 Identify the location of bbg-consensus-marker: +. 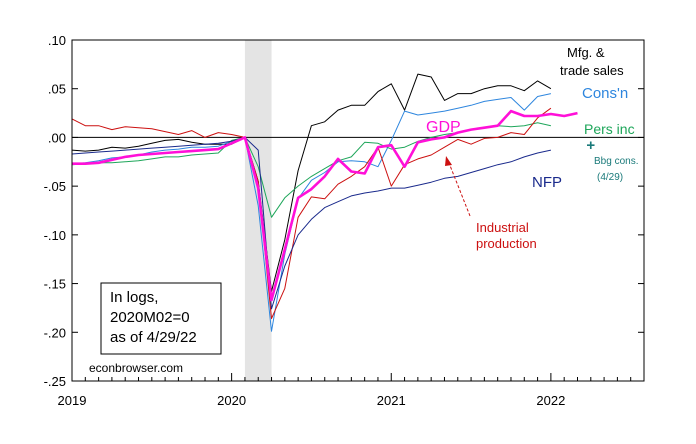
(590, 145).